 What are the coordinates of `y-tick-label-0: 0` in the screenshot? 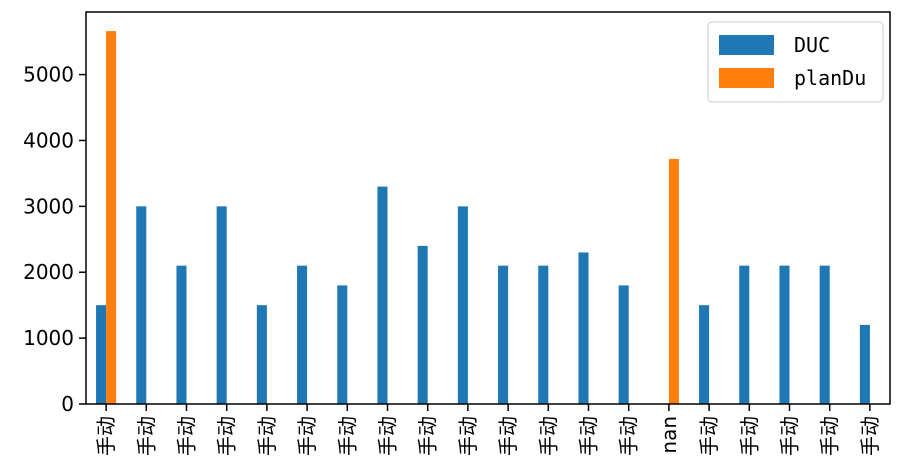 It's located at (67, 404).